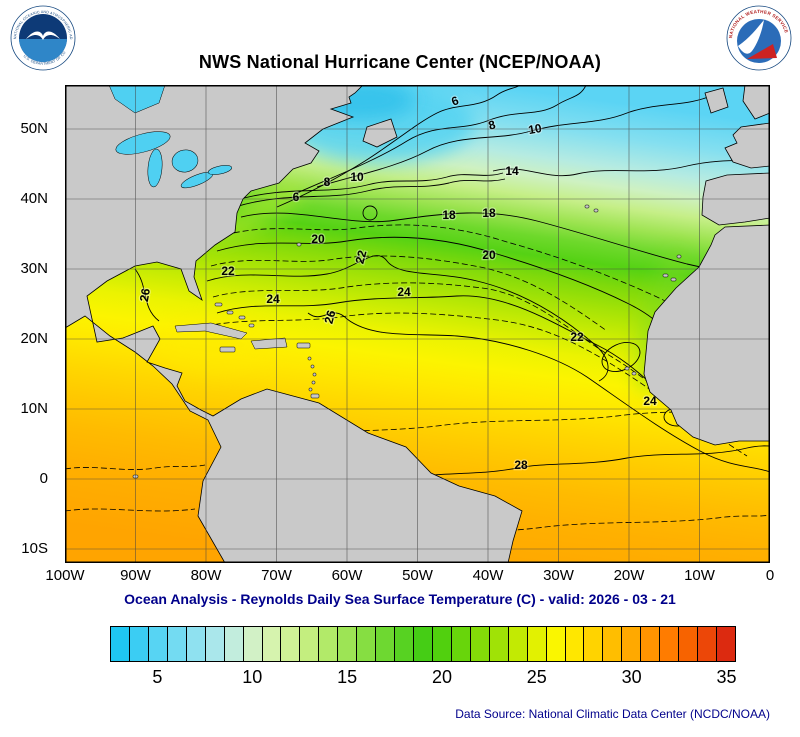 This screenshot has width=800, height=737. What do you see at coordinates (488, 575) in the screenshot?
I see `lon-label: 40W` at bounding box center [488, 575].